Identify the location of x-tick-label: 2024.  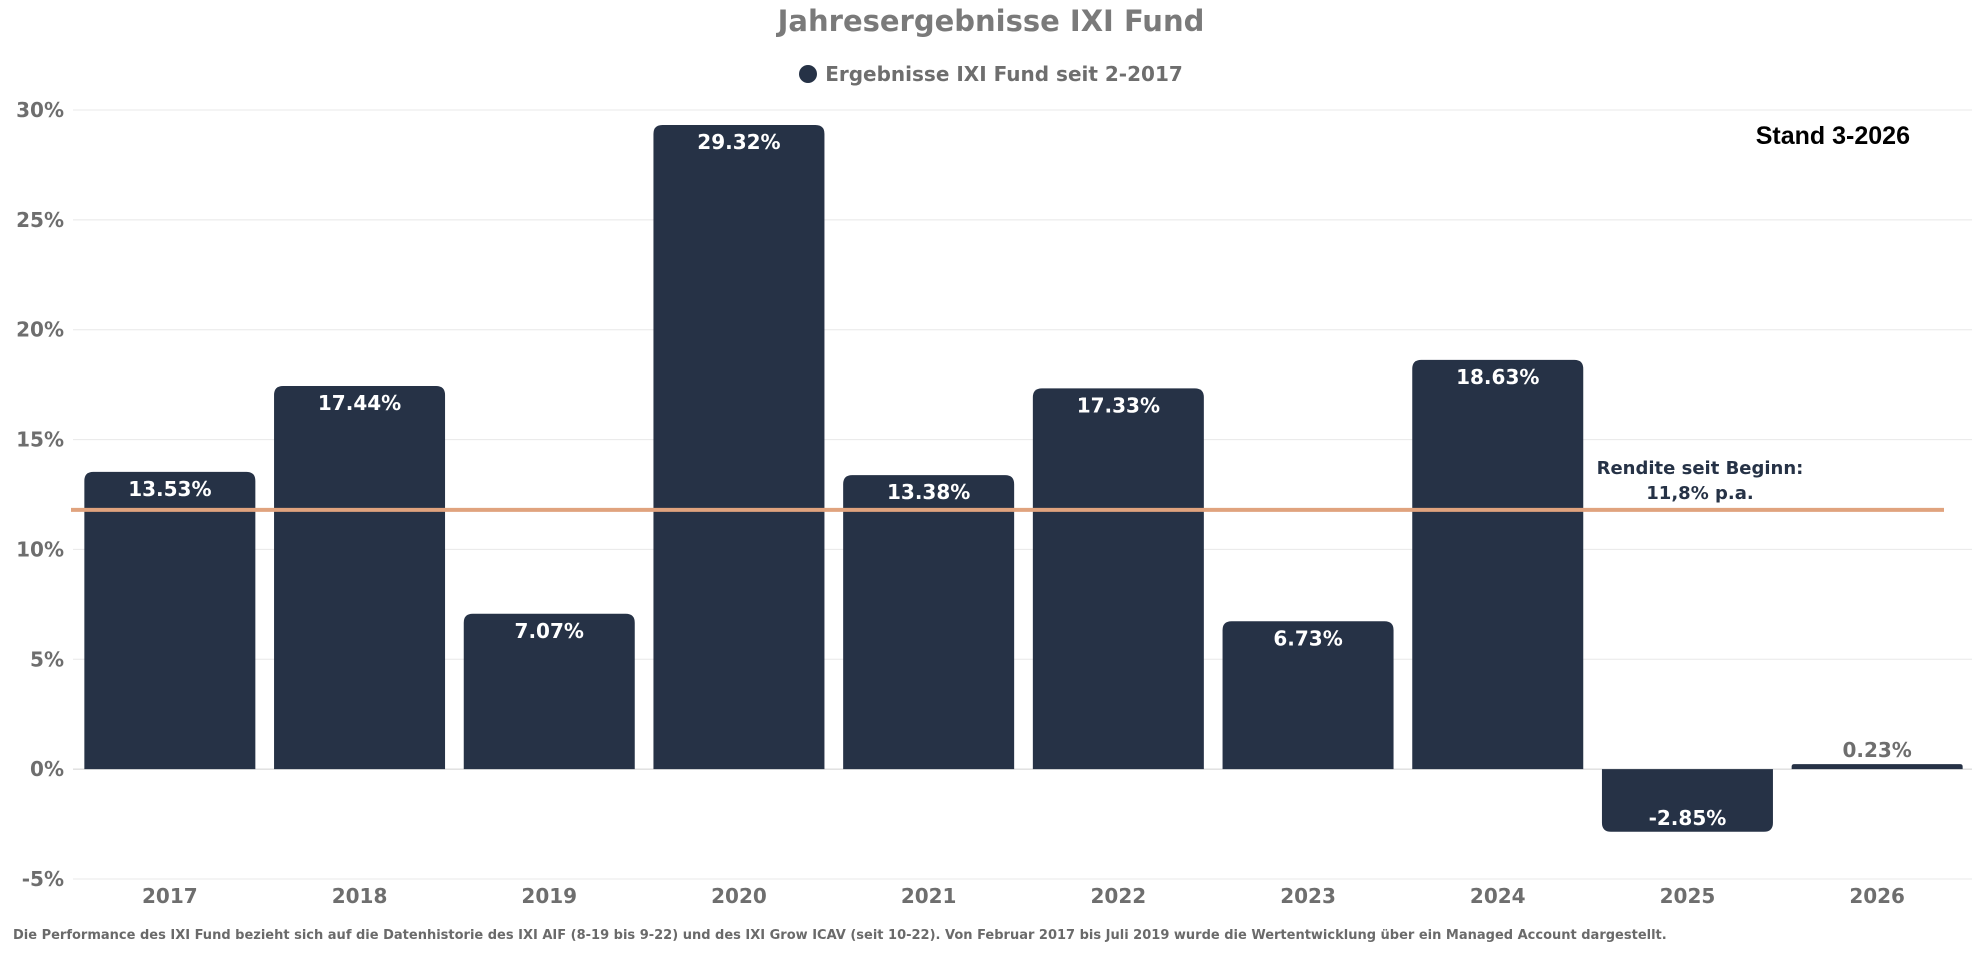
(1498, 896).